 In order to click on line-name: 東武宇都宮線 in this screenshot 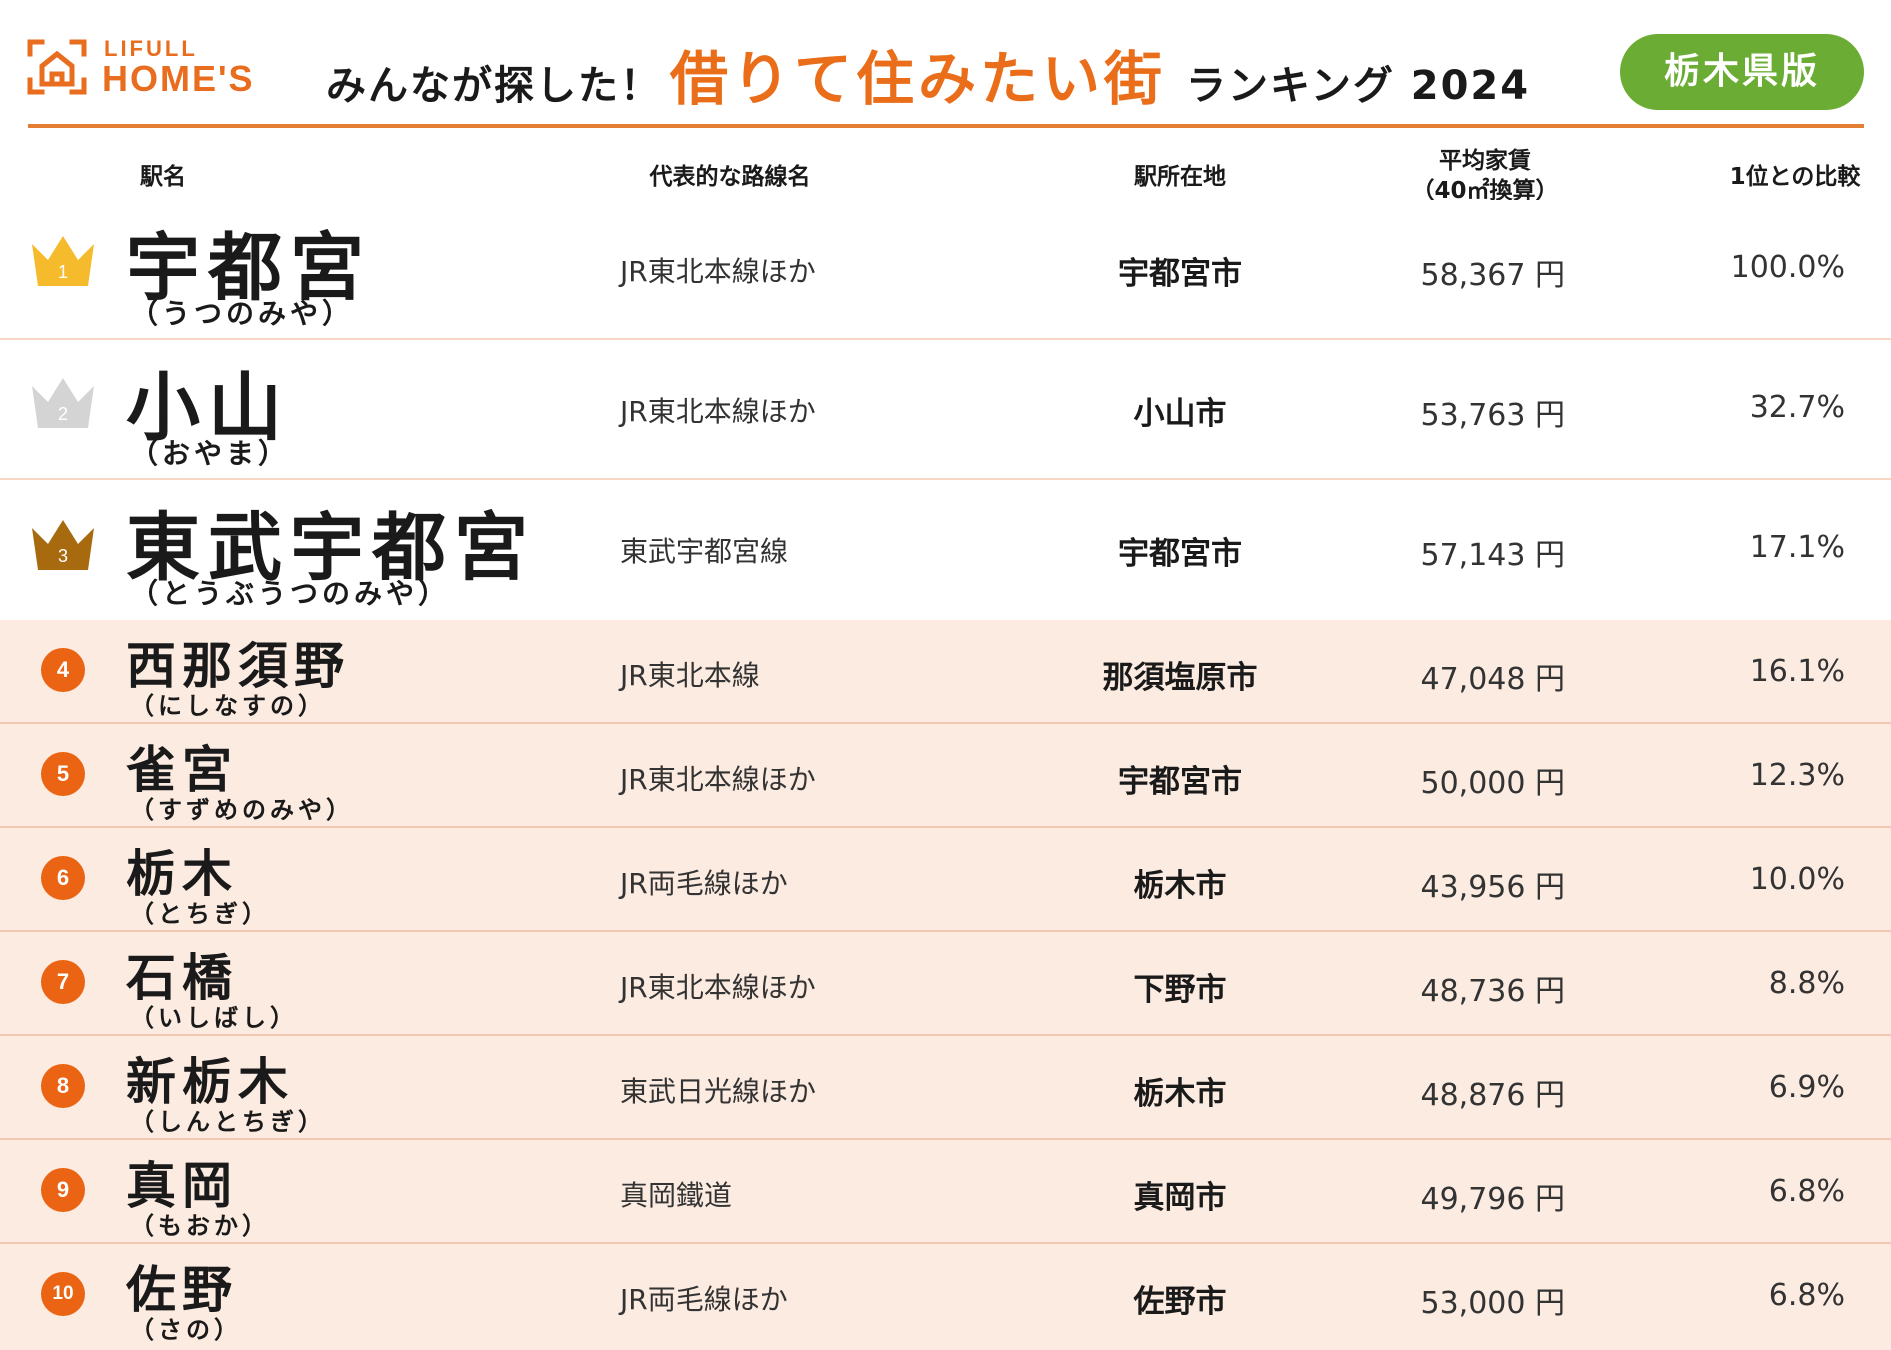, I will do `click(704, 551)`.